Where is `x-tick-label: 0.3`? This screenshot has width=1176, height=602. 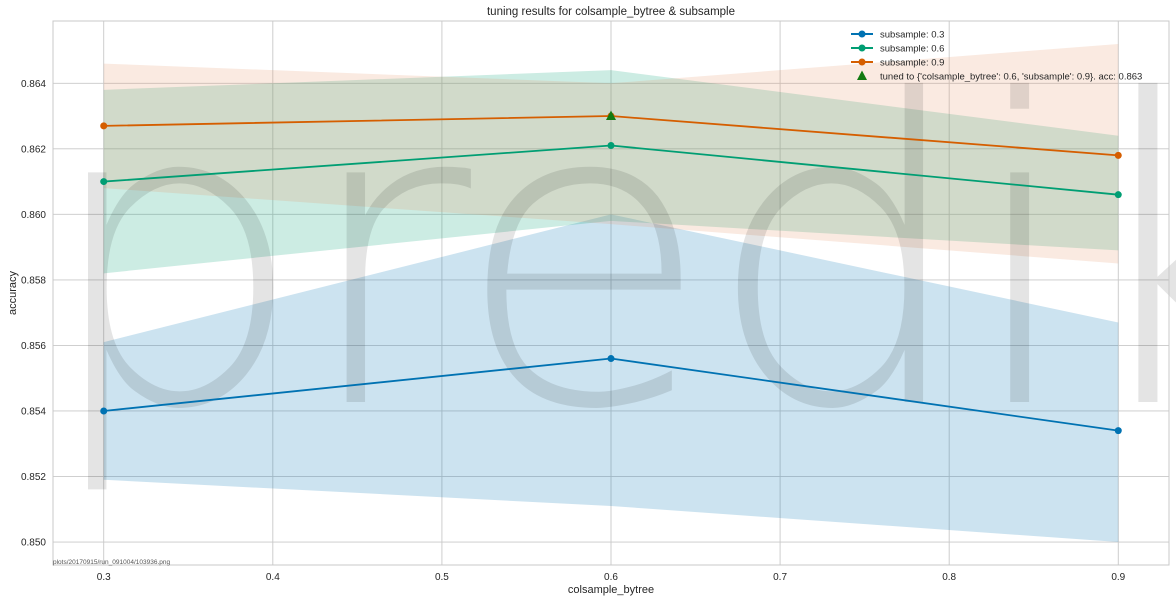
x-tick-label: 0.3 is located at coordinates (104, 577).